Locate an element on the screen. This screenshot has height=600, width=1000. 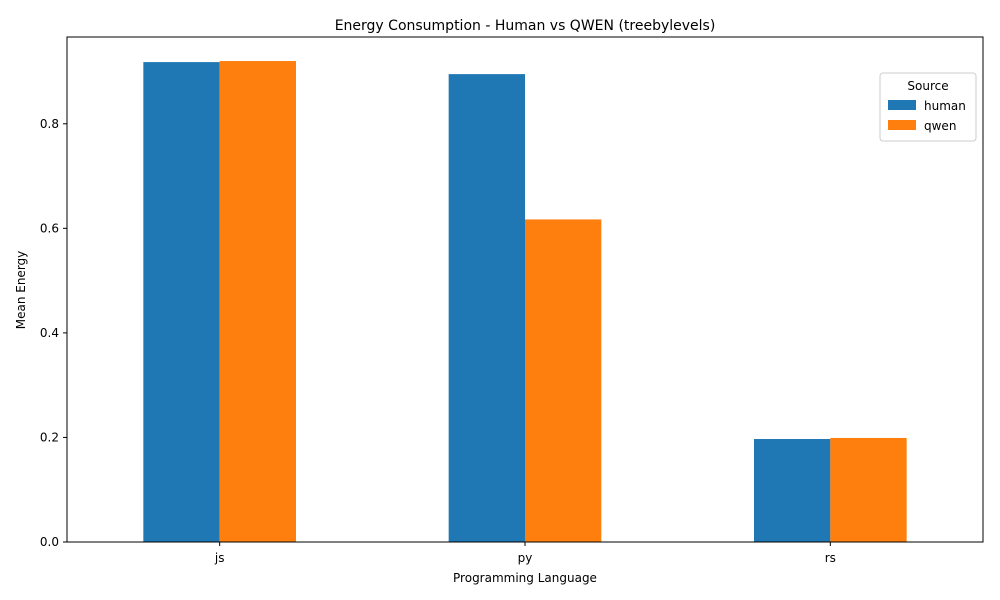
bar-human-js is located at coordinates (181, 302).